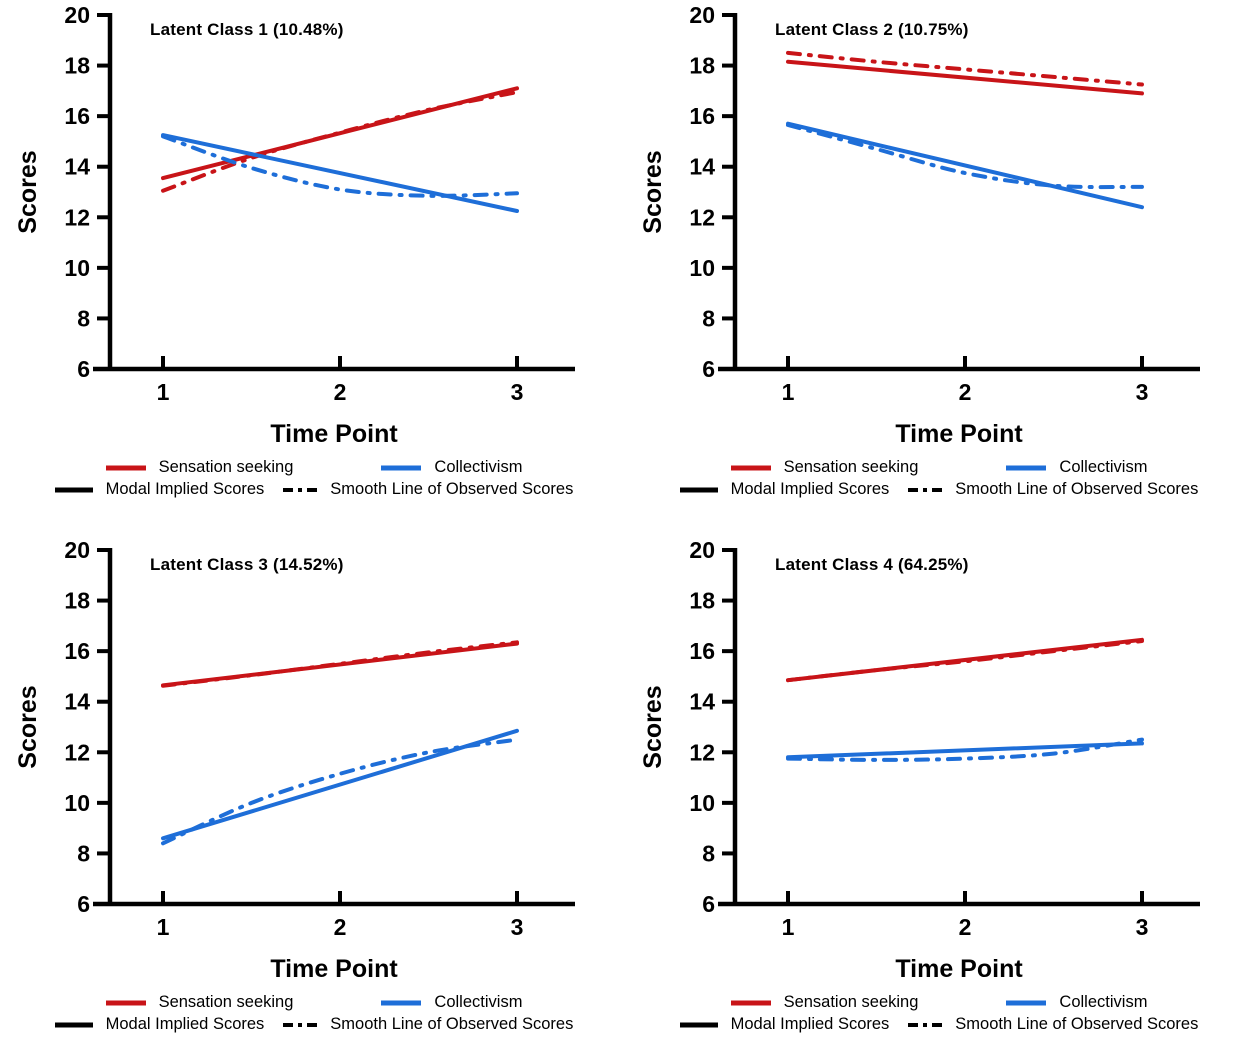 The width and height of the screenshot is (1250, 1043). Describe the element at coordinates (247, 29) in the screenshot. I see `panel-title: Latent Class 1 (10.48%)` at that location.